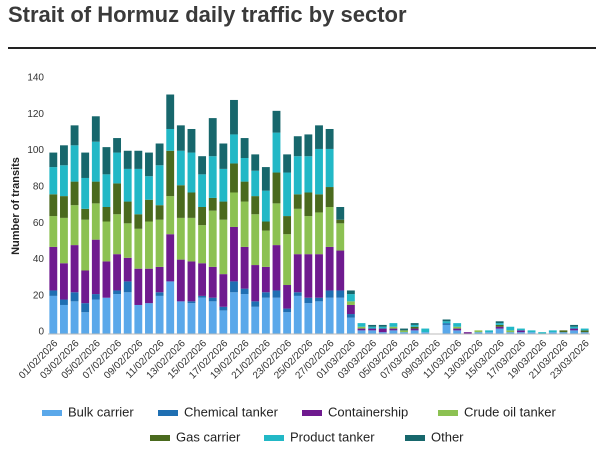 This screenshot has height=450, width=600. Describe the element at coordinates (231, 411) in the screenshot. I see `legend-label: Chemical tanker` at that location.